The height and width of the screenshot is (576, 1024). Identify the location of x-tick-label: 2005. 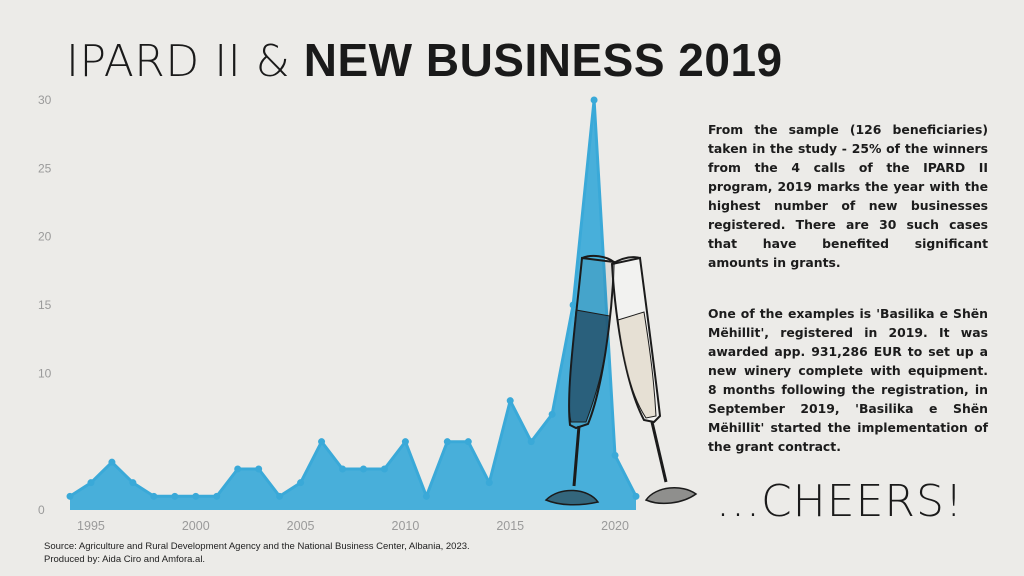
(301, 526).